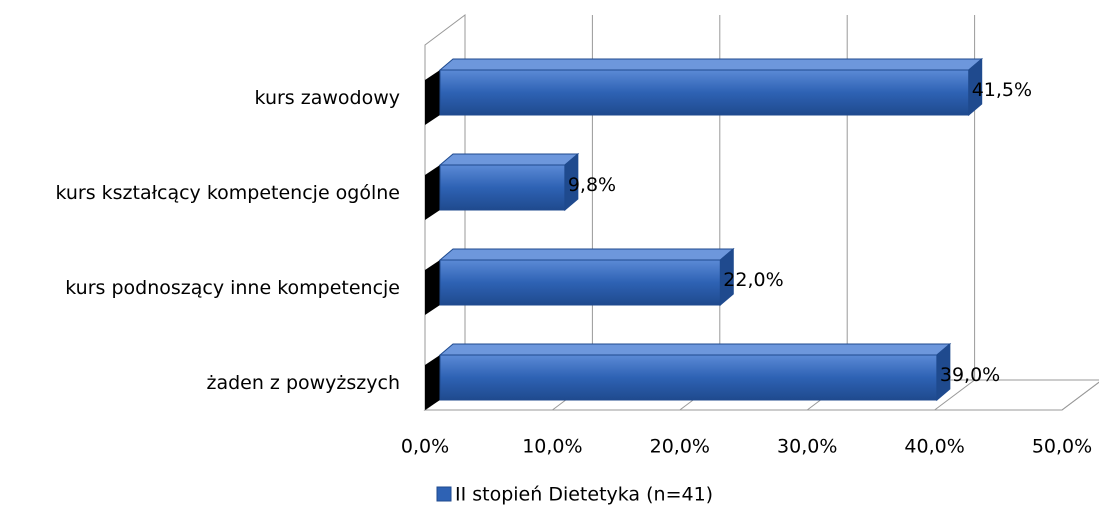 The height and width of the screenshot is (510, 1099). What do you see at coordinates (327, 98) in the screenshot?
I see `y-tick-label: kurs zawodowy` at bounding box center [327, 98].